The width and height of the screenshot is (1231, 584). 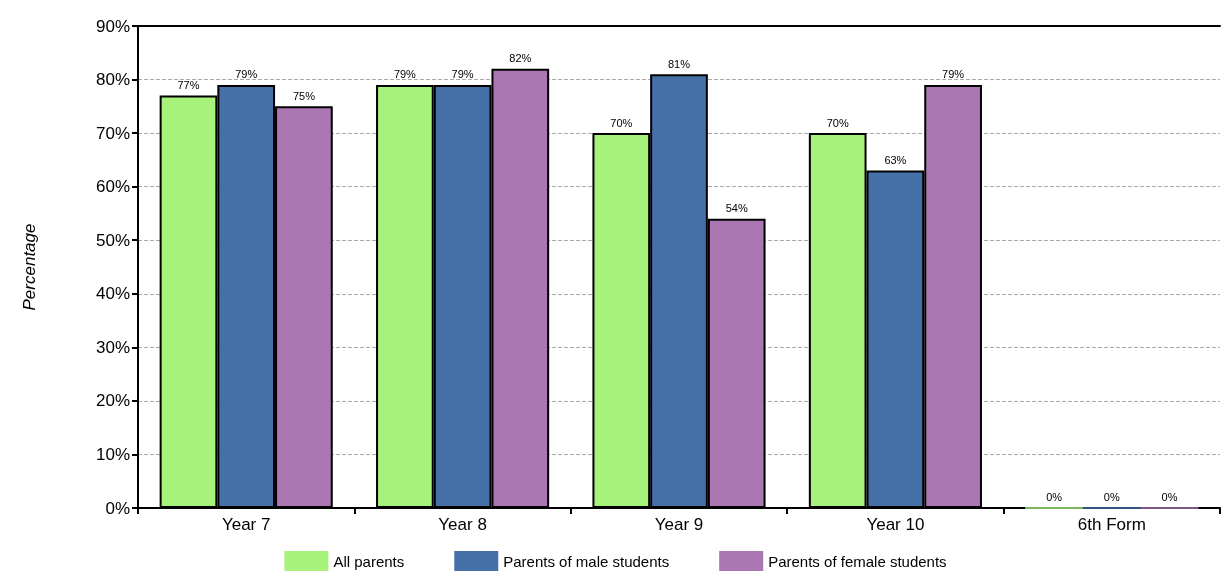 What do you see at coordinates (117, 508) in the screenshot?
I see `y-tick-label: 0%` at bounding box center [117, 508].